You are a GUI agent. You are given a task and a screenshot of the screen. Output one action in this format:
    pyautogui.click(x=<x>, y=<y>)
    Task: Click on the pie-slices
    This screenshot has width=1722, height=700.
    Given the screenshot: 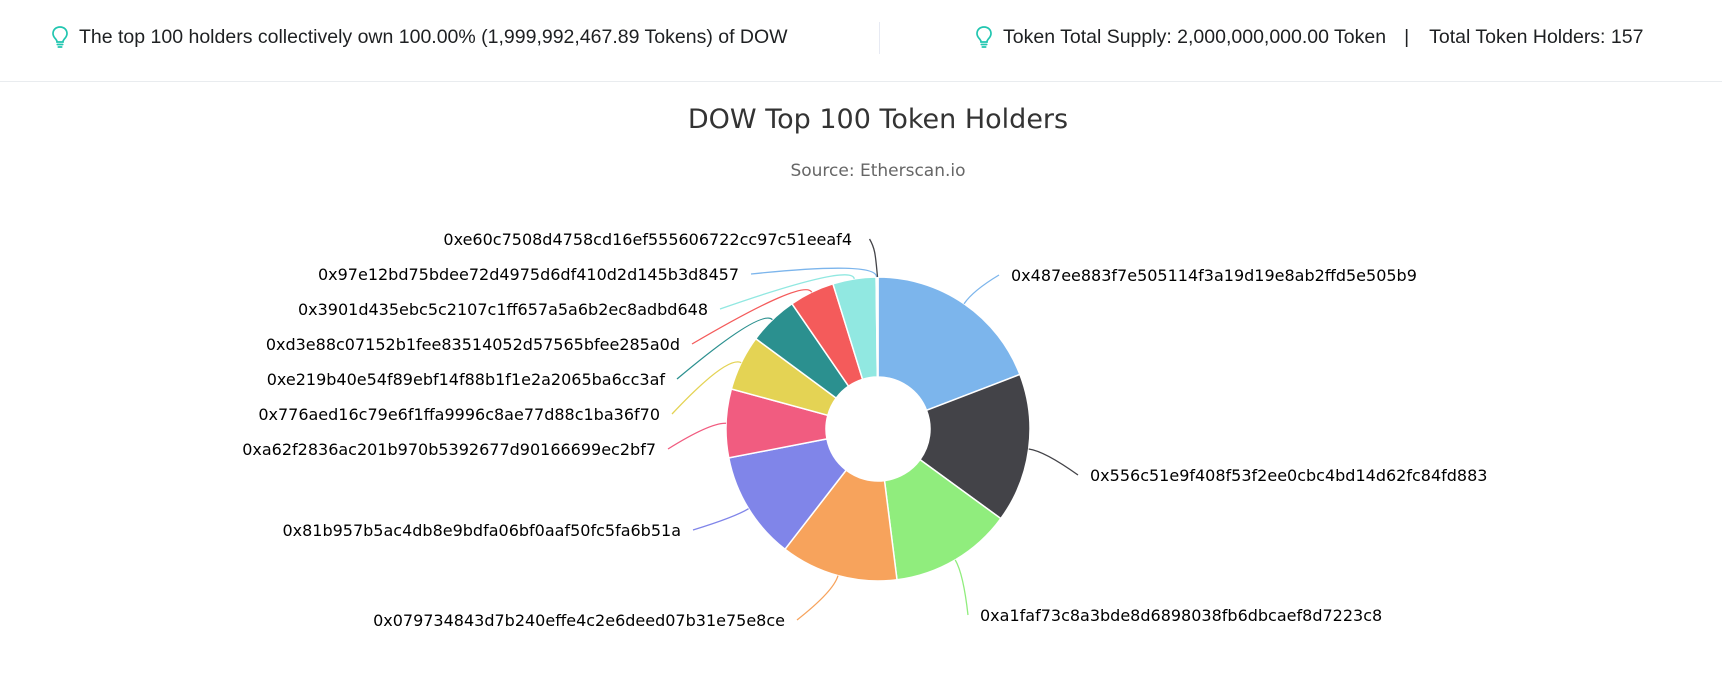 What is the action you would take?
    pyautogui.click(x=878, y=429)
    